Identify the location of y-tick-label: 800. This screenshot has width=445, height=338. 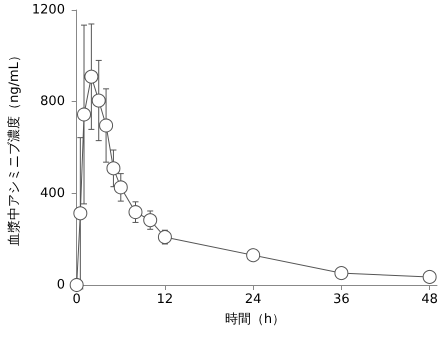
(52, 102).